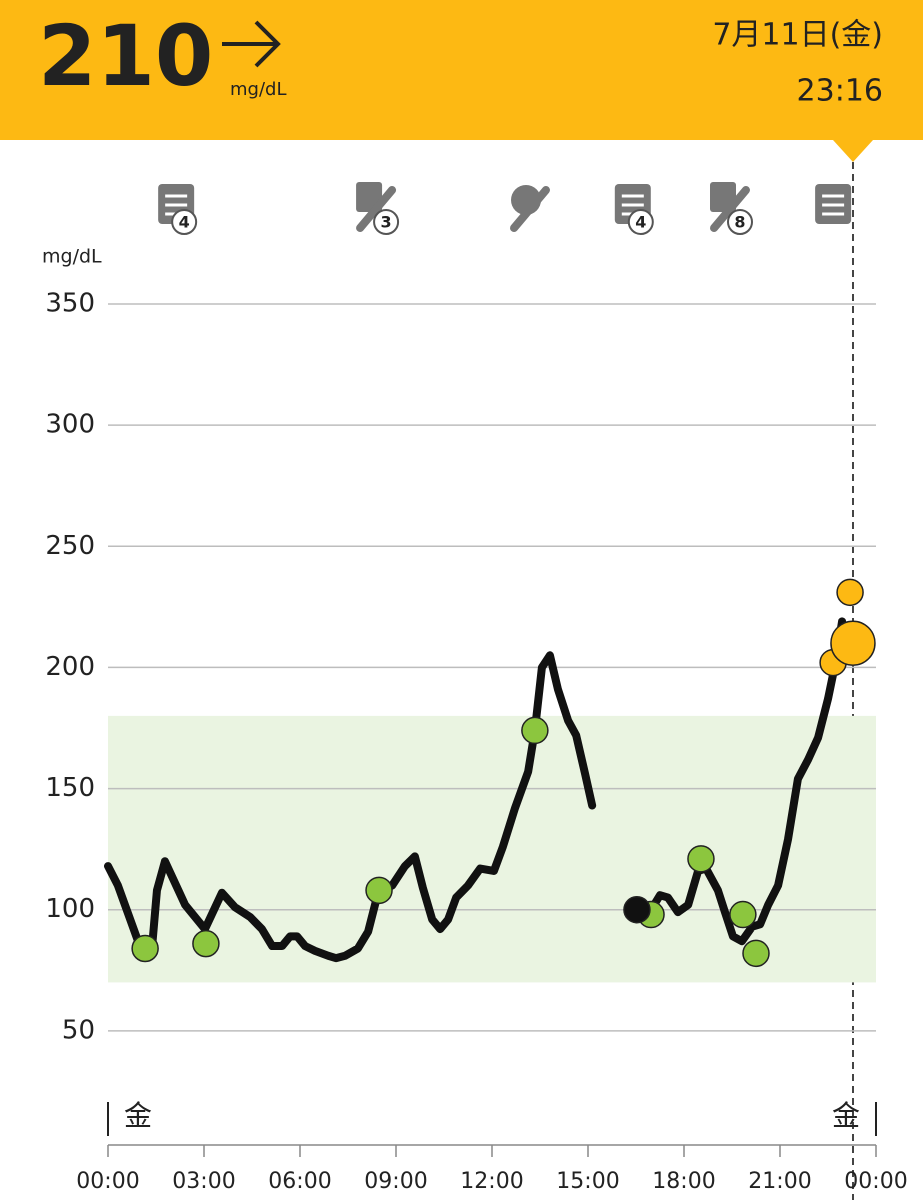  I want to click on event-count: 3, so click(386, 222).